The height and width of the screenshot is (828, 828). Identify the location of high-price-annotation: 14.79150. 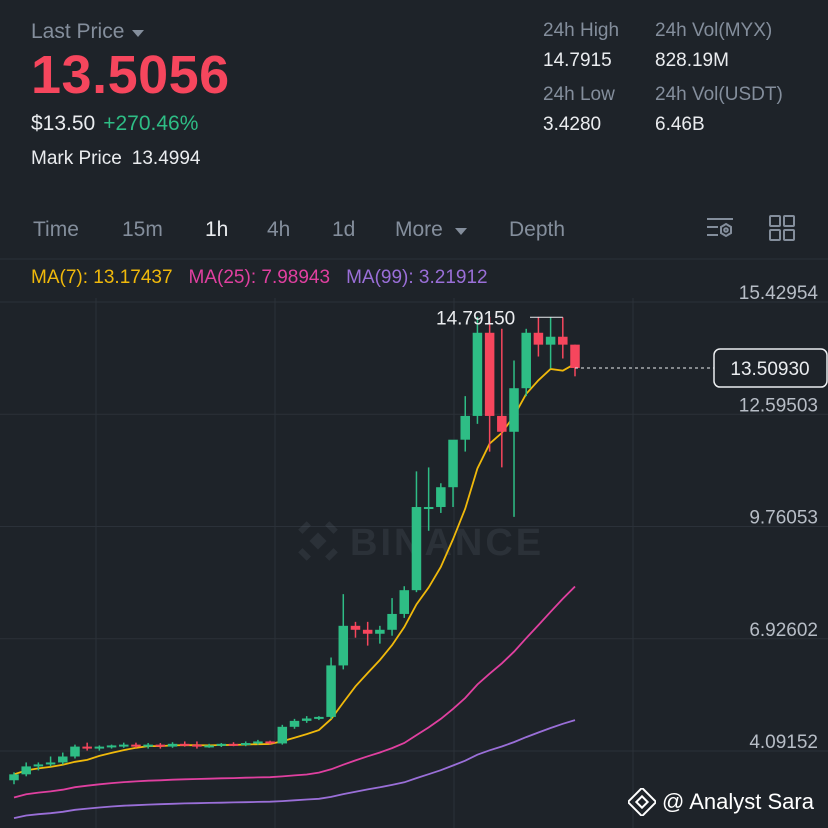
(475, 318).